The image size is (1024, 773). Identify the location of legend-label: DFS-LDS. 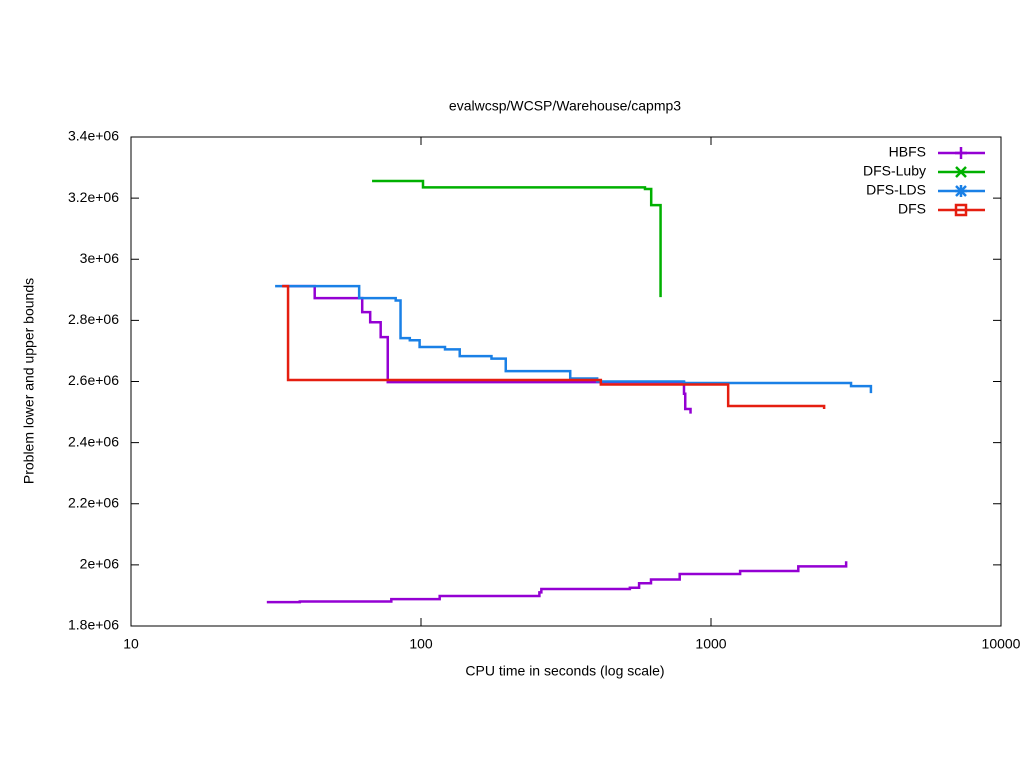
(896, 190).